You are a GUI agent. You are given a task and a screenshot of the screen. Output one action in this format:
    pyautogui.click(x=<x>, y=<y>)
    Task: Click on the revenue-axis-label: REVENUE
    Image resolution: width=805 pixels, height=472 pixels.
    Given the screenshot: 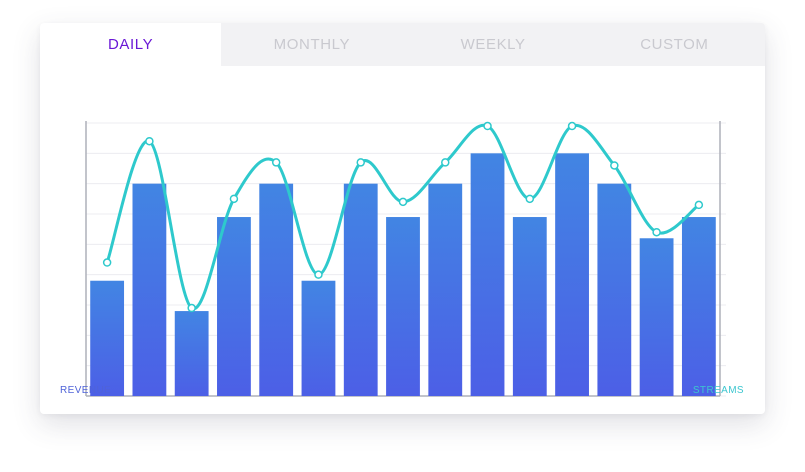 What is the action you would take?
    pyautogui.click(x=86, y=390)
    